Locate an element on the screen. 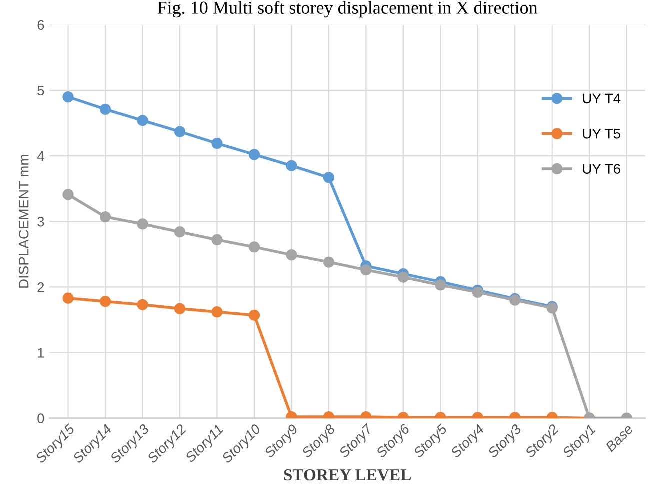 Image resolution: width=662 pixels, height=498 pixels. y-tick-label: 1 is located at coordinates (41, 353).